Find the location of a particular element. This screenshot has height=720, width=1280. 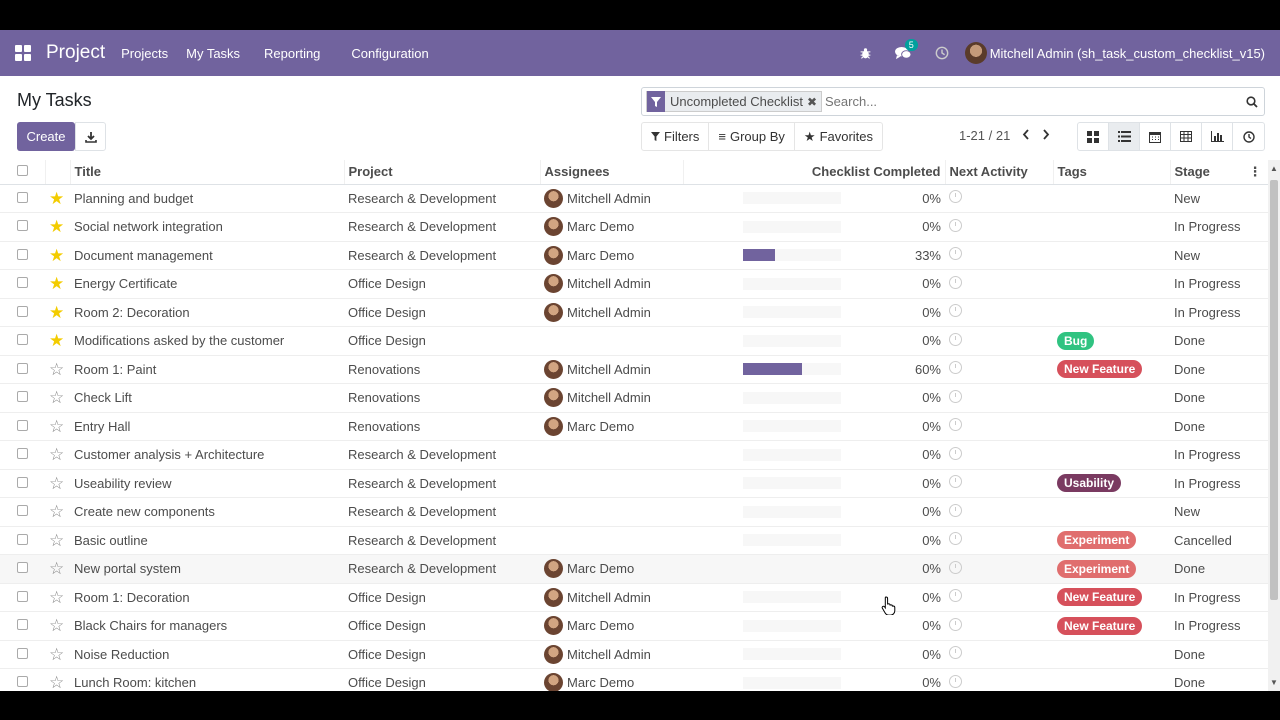

header-checklist: Checklist Completed is located at coordinates (814, 172).